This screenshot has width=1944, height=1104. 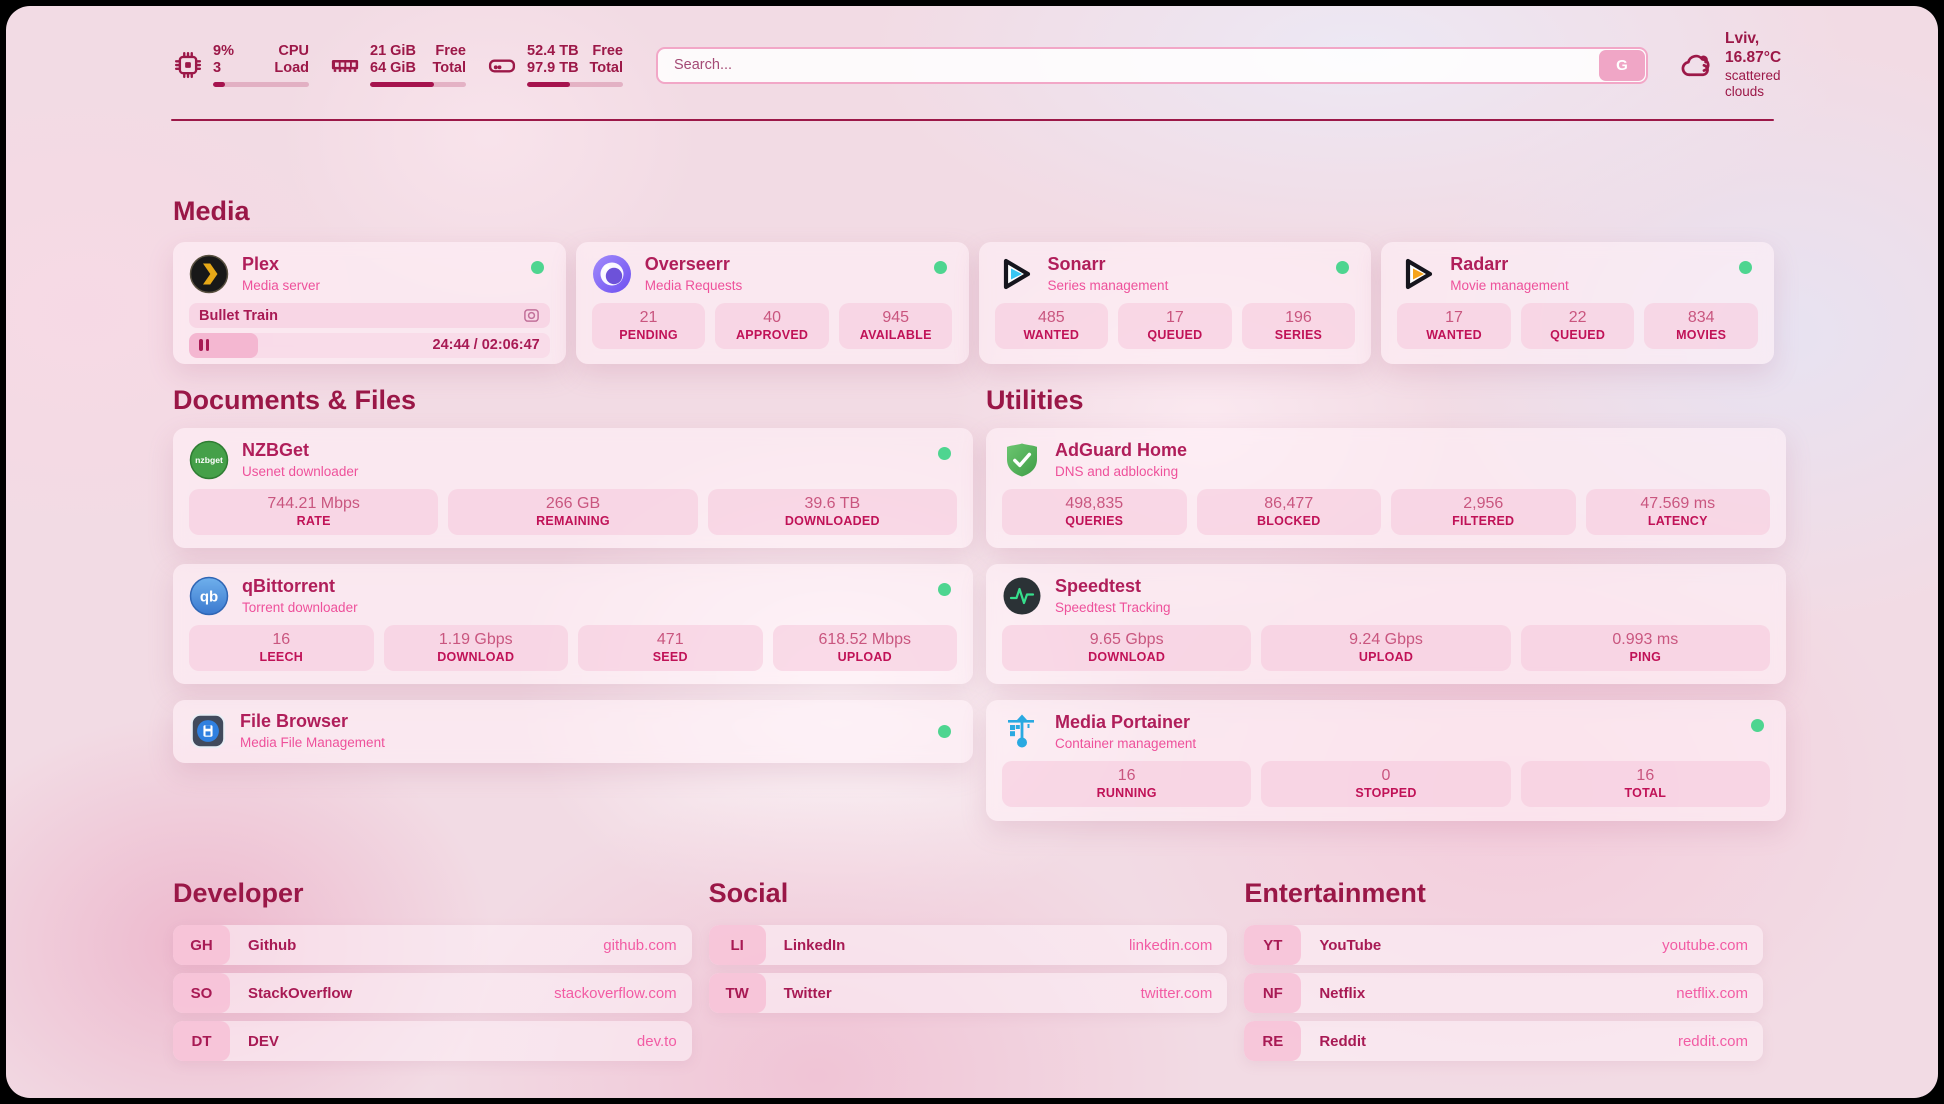 I want to click on qbittorrent-icon: qb, so click(x=209, y=596).